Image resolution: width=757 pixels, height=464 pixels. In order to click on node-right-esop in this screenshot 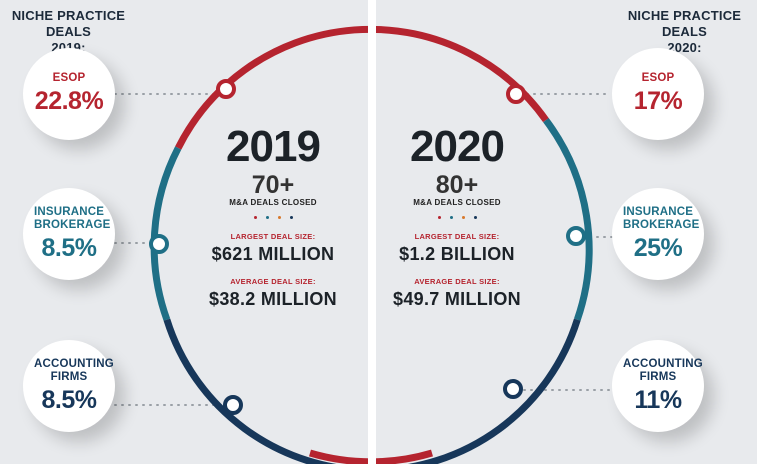, I will do `click(516, 94)`.